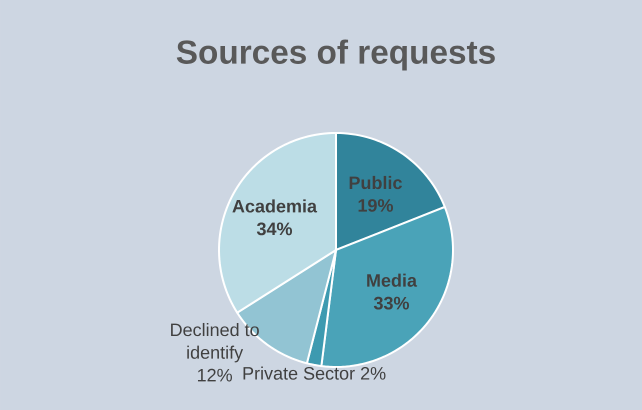 The width and height of the screenshot is (642, 410). Describe the element at coordinates (275, 206) in the screenshot. I see `slice-label: Academia` at that location.